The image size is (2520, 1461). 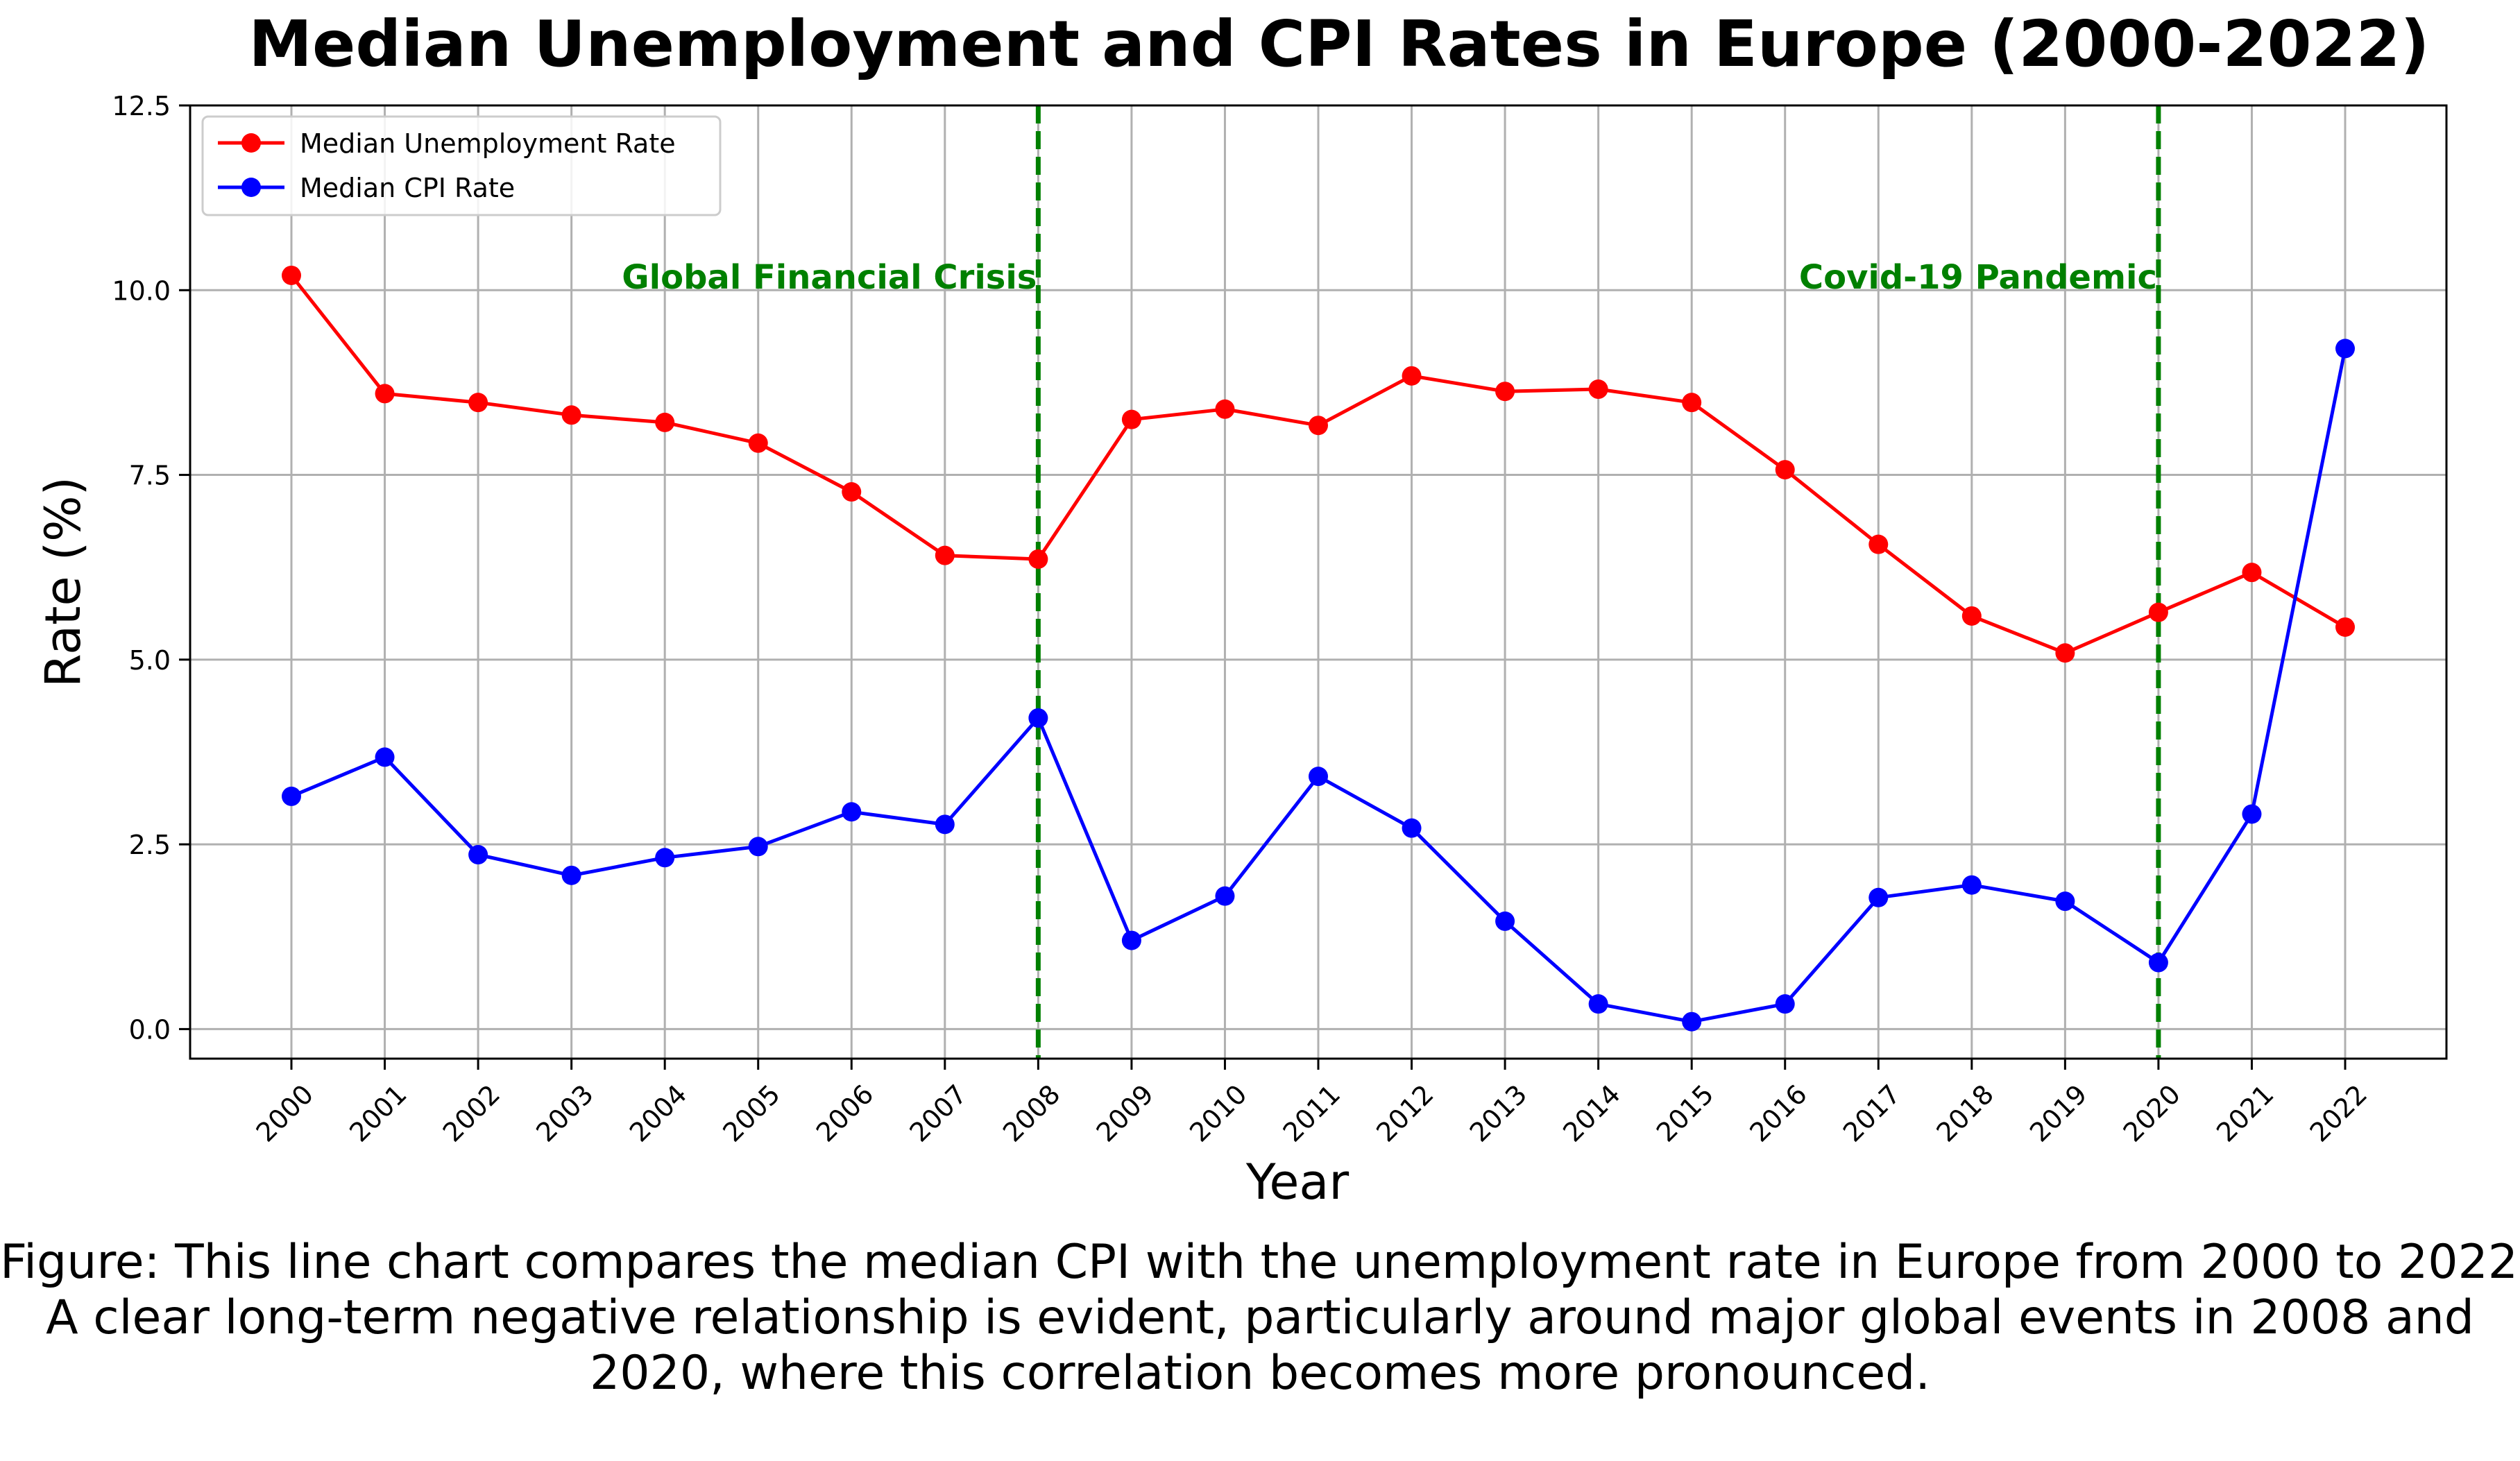 I want to click on x-tick-label: 2008, so click(x=1031, y=1113).